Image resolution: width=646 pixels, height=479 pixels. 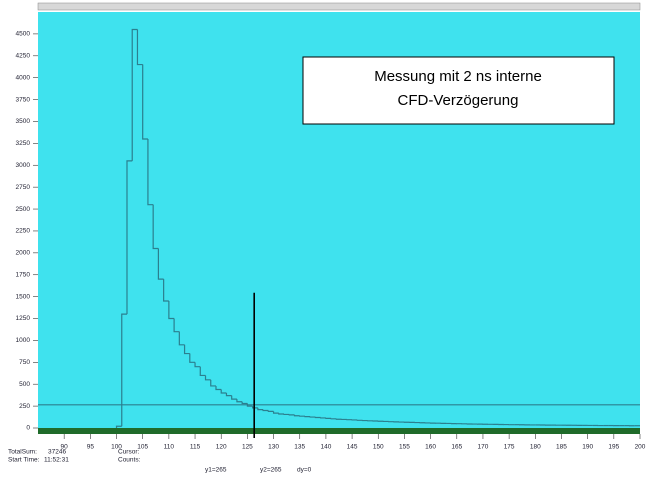 What do you see at coordinates (509, 447) in the screenshot?
I see `x-tick-label: 175` at bounding box center [509, 447].